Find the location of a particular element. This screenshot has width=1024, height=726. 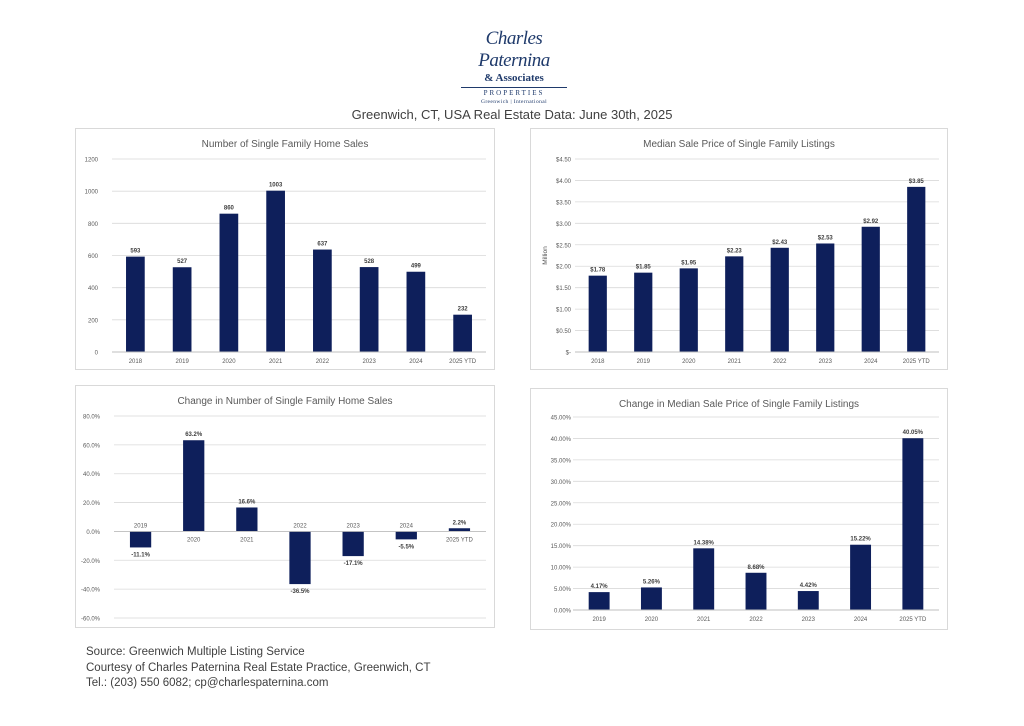

y-tick-label: $- is located at coordinates (568, 354).